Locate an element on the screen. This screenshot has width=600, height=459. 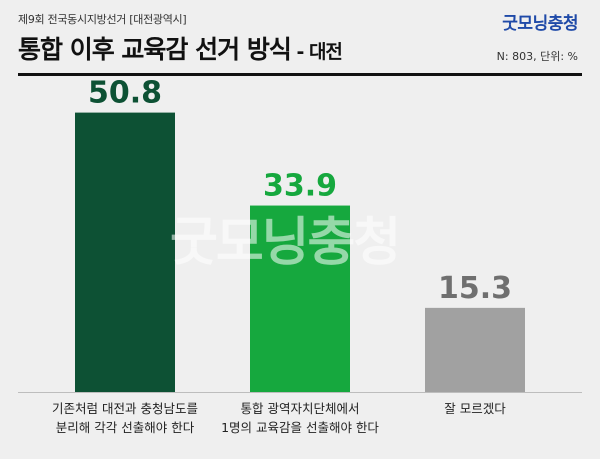
category-label-1-line-2: 분리해 각각 선출해야 한다 is located at coordinates (125, 427).